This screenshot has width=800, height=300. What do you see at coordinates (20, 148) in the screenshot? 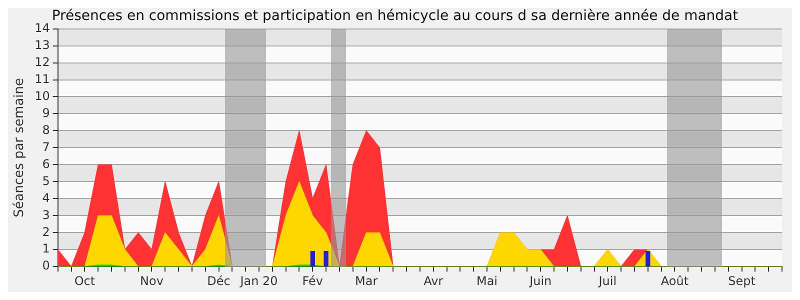
I see `y-axis-title: Séances par semaine` at bounding box center [20, 148].